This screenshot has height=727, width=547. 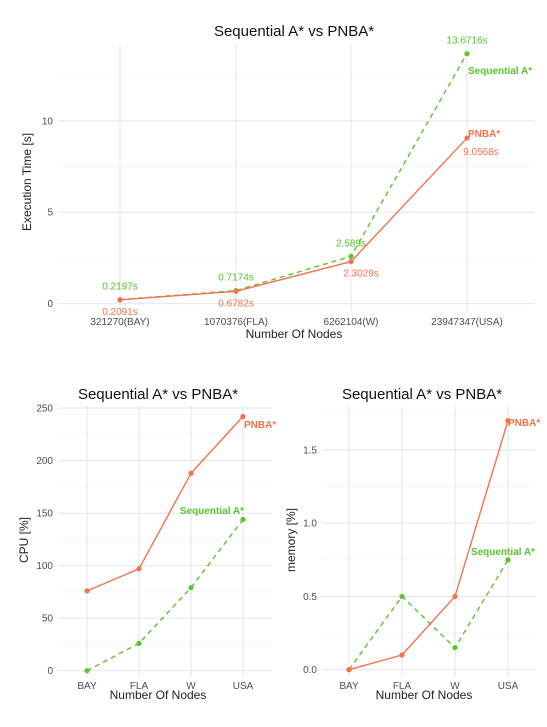 I want to click on y-tick-label: 150, so click(x=44, y=514).